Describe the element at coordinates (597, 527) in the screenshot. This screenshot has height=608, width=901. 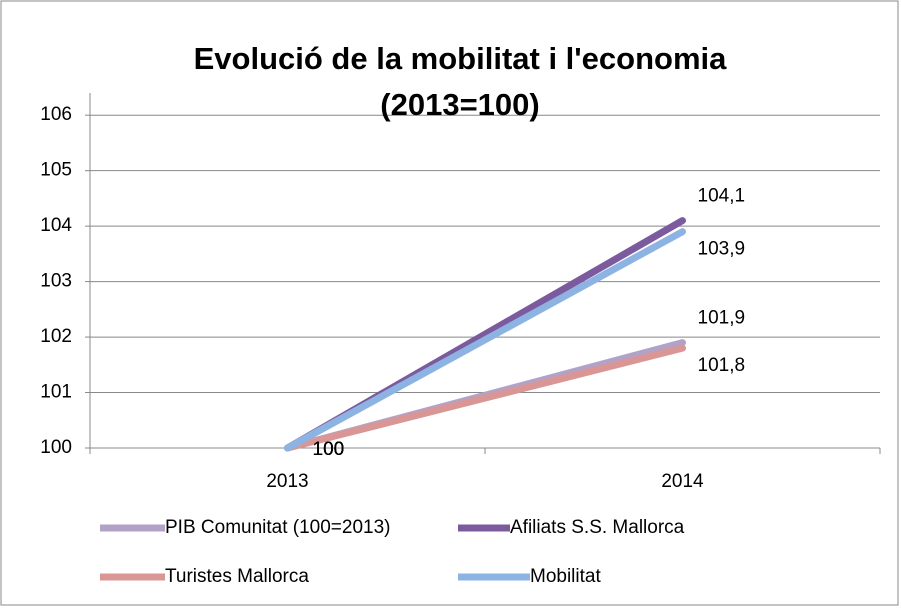
I see `legend-label: Afiliats S.S. Mallorca` at that location.